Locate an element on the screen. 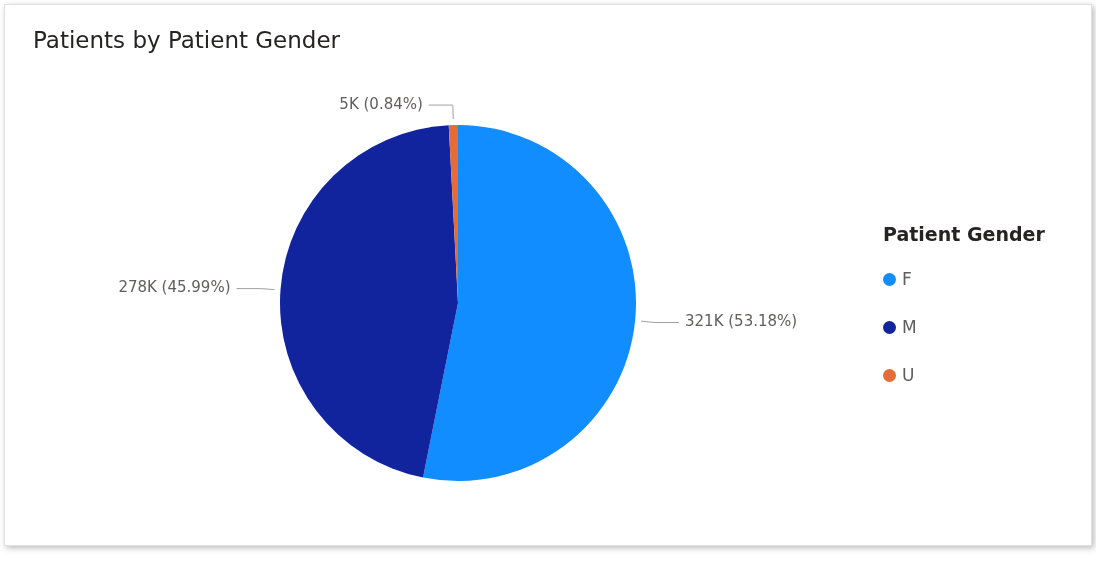  legend-label: M is located at coordinates (909, 327).